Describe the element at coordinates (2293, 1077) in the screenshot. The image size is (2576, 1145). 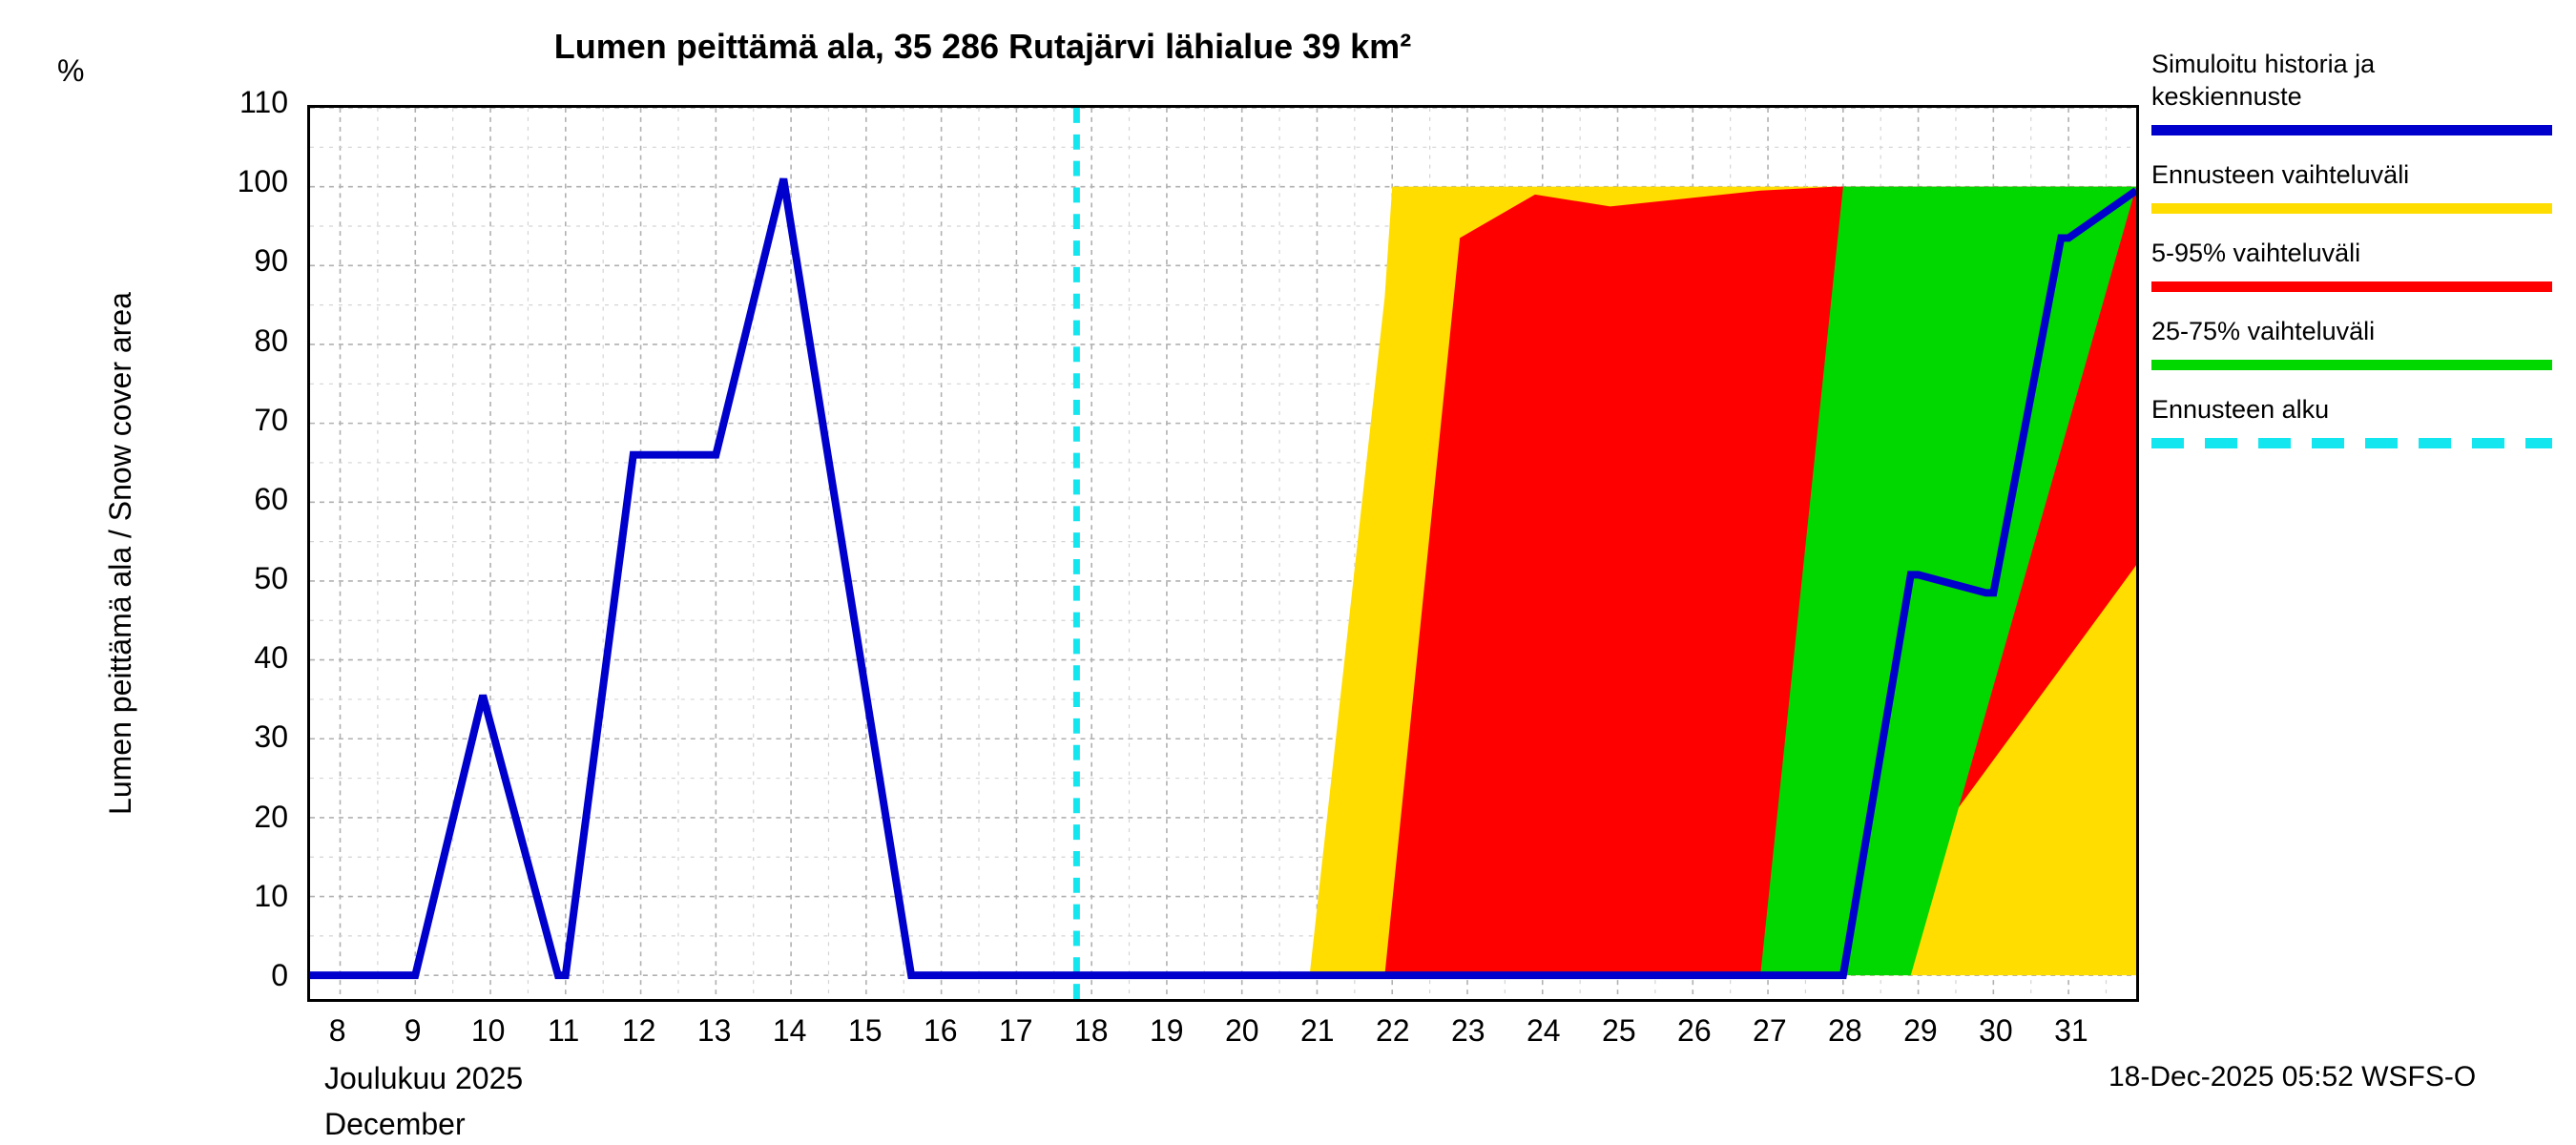
I see `footer-timestamp: 18-Dec-2025 05:52 WSFS-O` at that location.